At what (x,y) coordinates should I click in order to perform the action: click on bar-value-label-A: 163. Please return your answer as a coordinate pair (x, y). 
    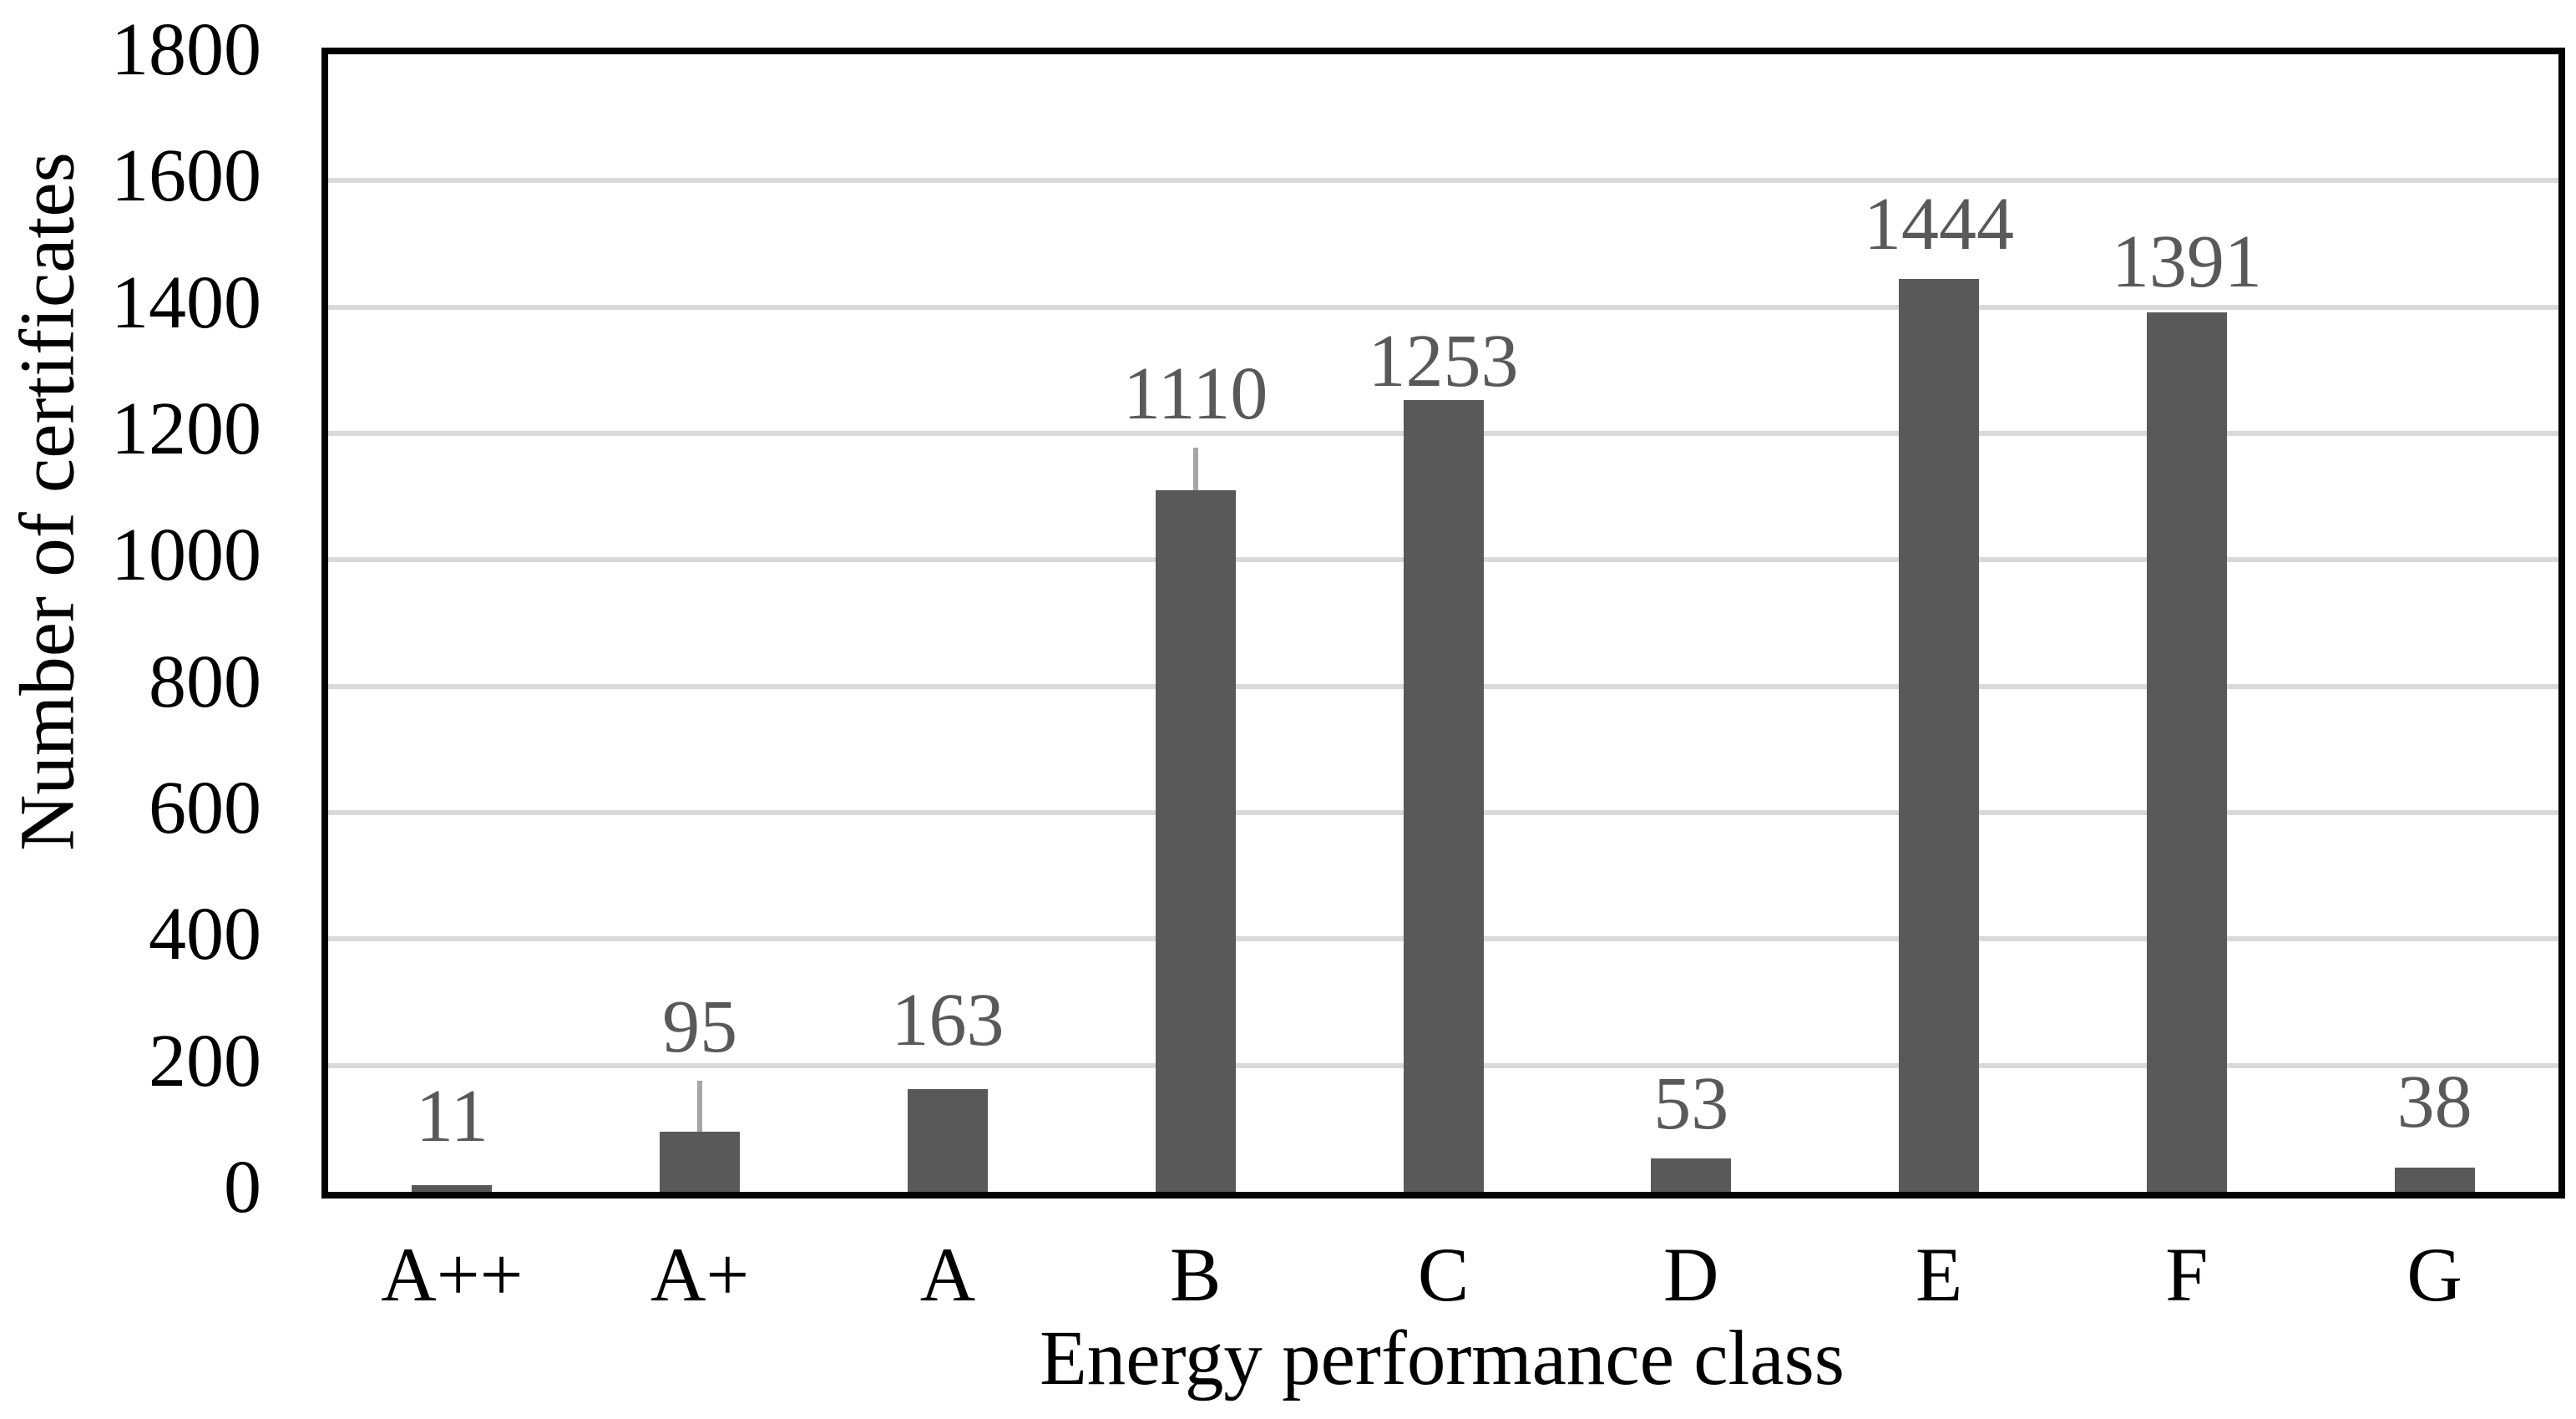
    Looking at the image, I should click on (948, 1020).